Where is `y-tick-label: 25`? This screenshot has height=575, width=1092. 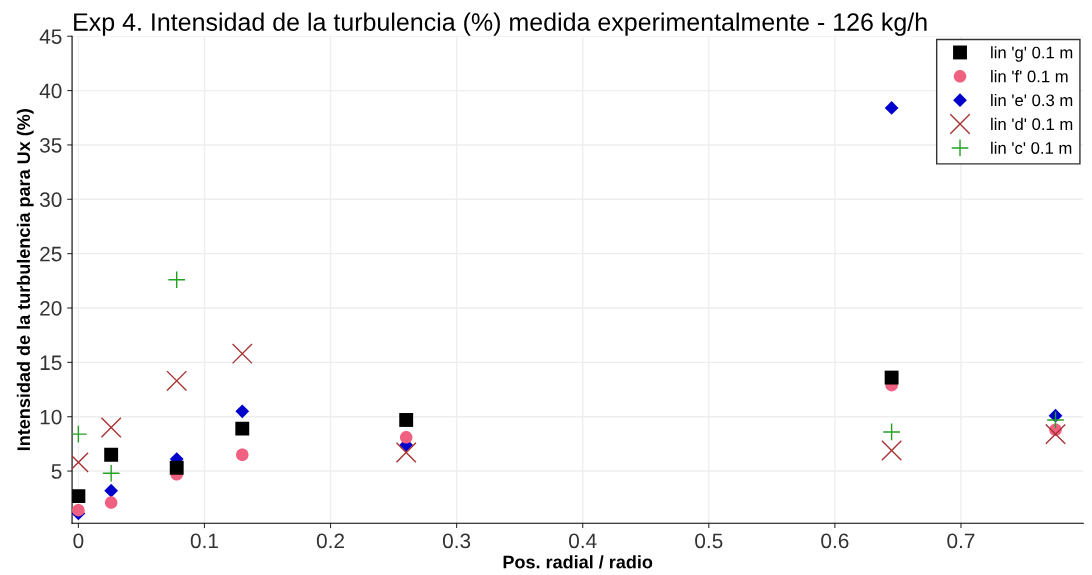
y-tick-label: 25 is located at coordinates (51, 254).